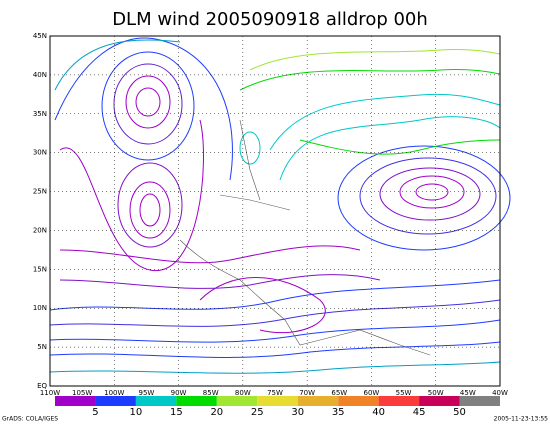 Image resolution: width=550 pixels, height=429 pixels. I want to click on lon-label: 40W, so click(500, 393).